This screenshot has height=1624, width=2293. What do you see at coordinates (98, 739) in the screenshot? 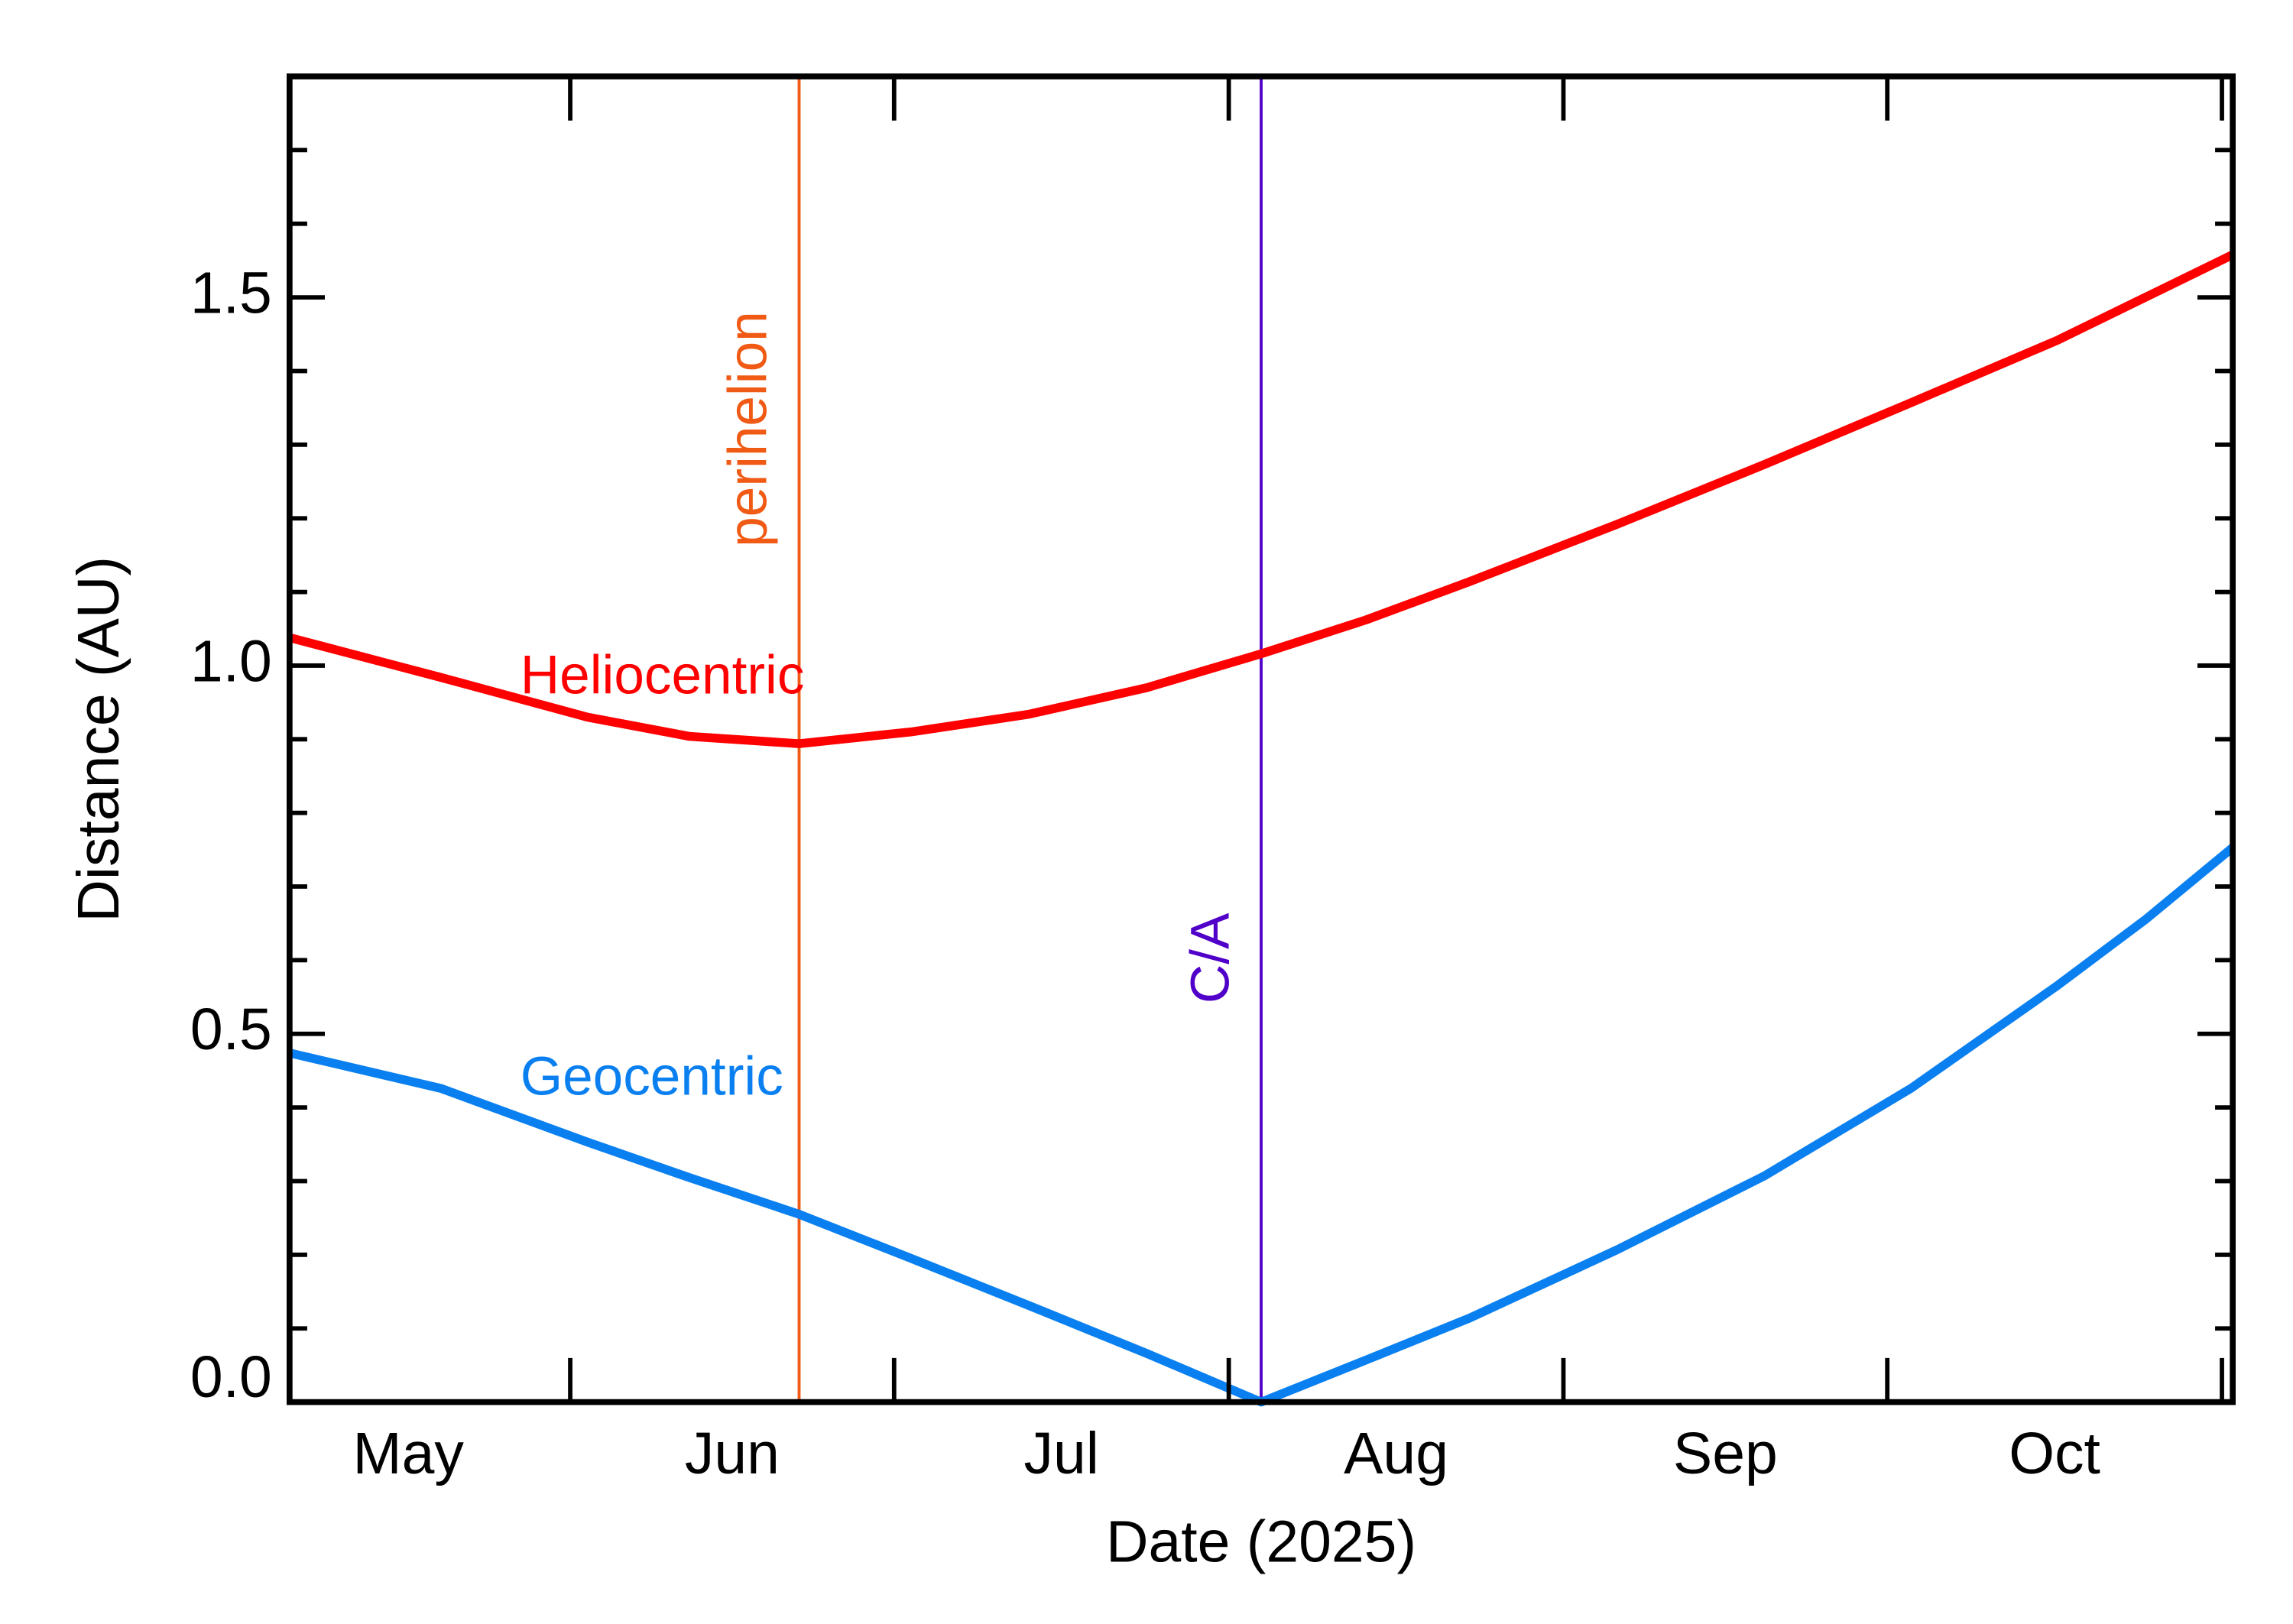
I see `y-axis-label: Distance (AU)` at bounding box center [98, 739].